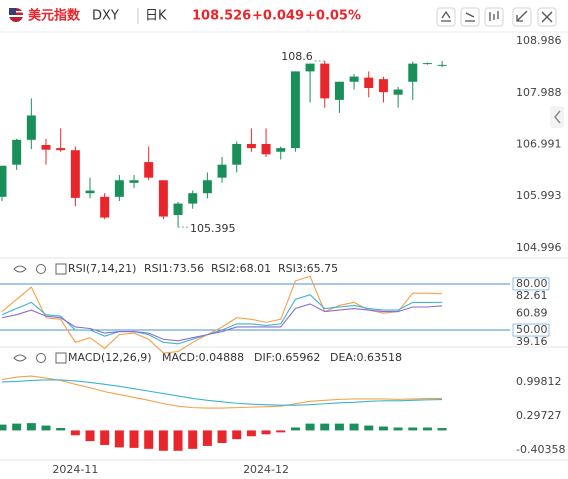  I want to click on toolbar, so click(496, 17).